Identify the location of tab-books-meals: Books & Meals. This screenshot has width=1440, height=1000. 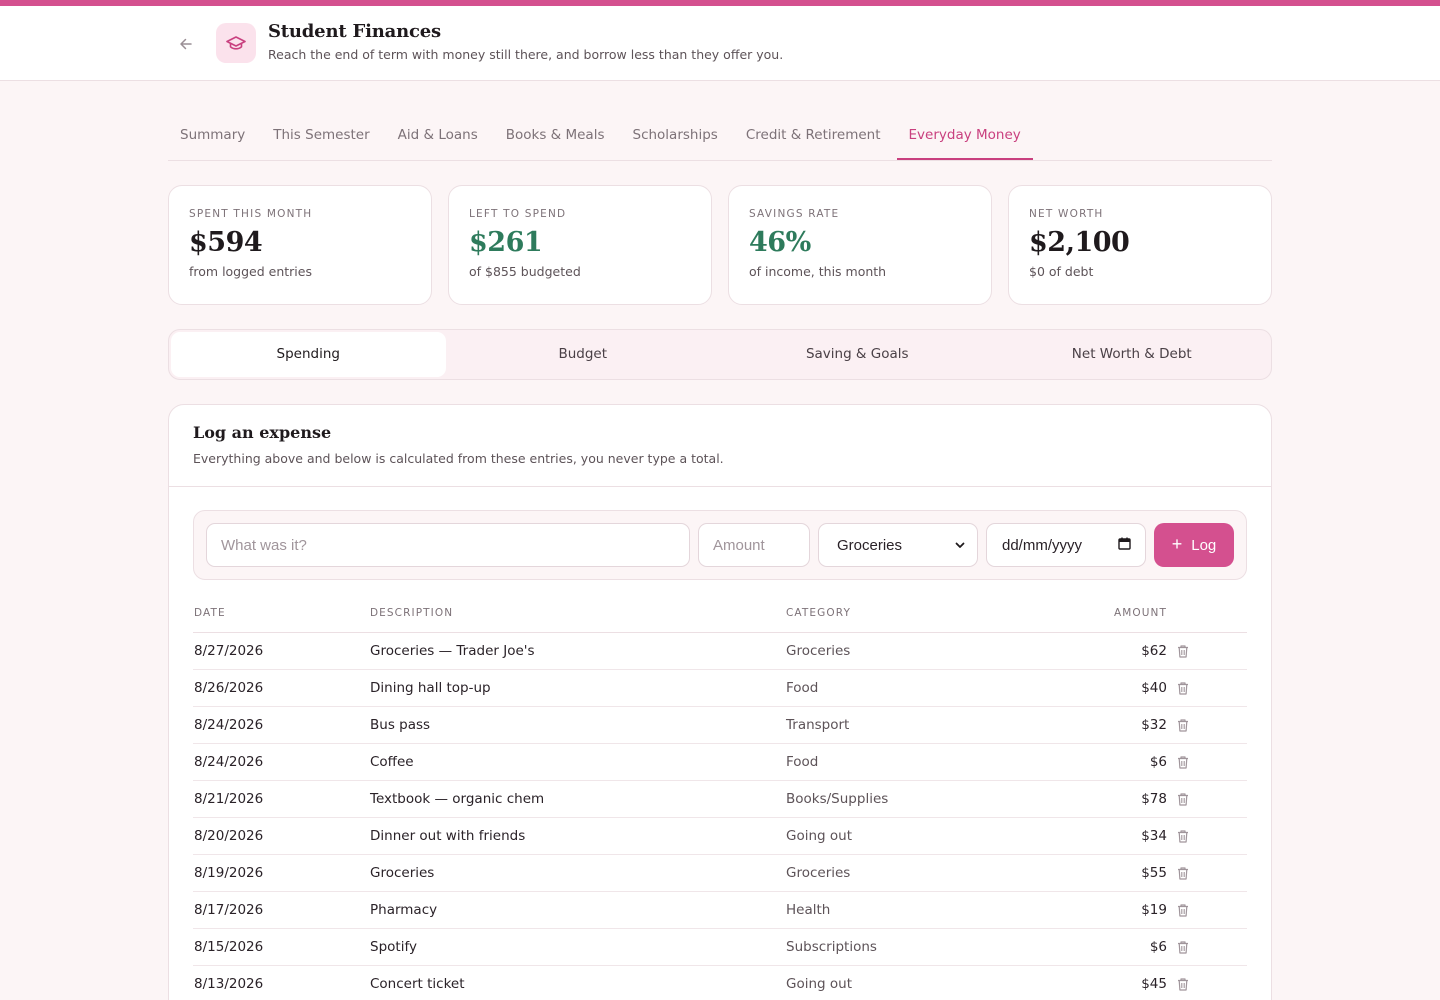
(555, 135).